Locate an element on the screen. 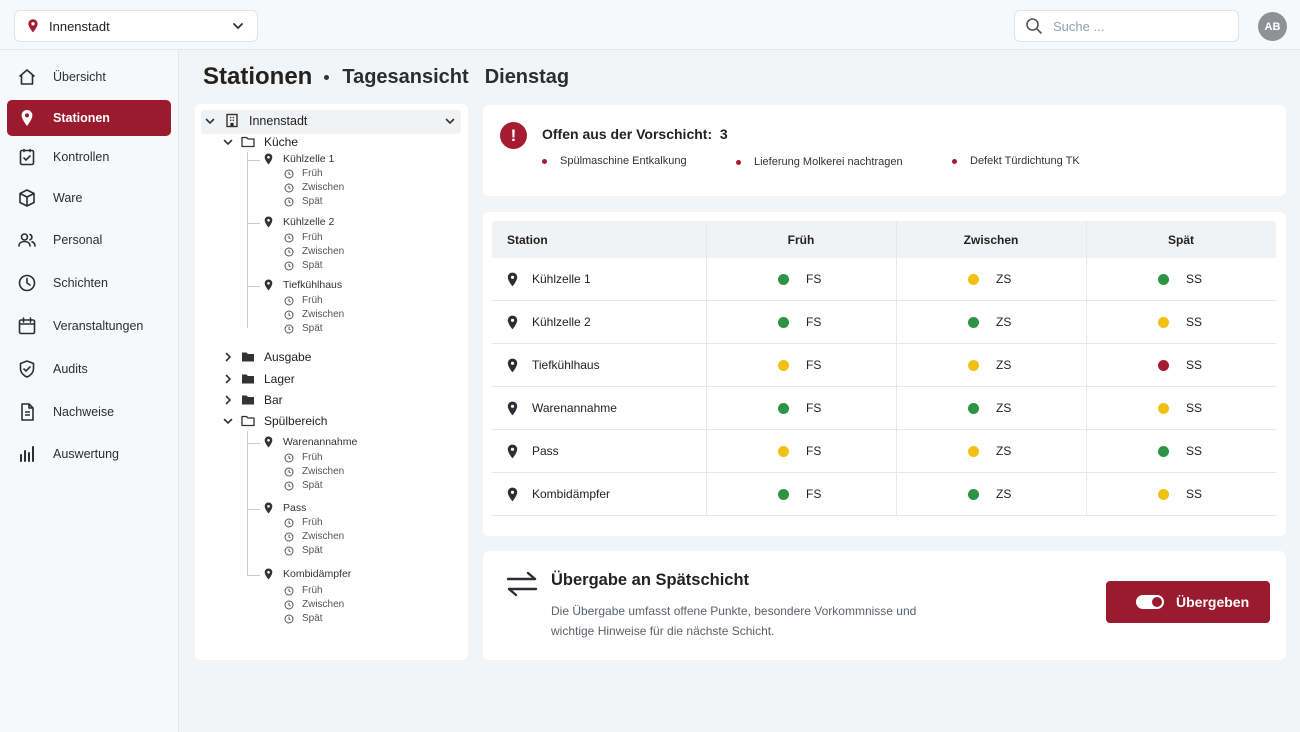 This screenshot has width=1300, height=732. home-icon is located at coordinates (27, 77).